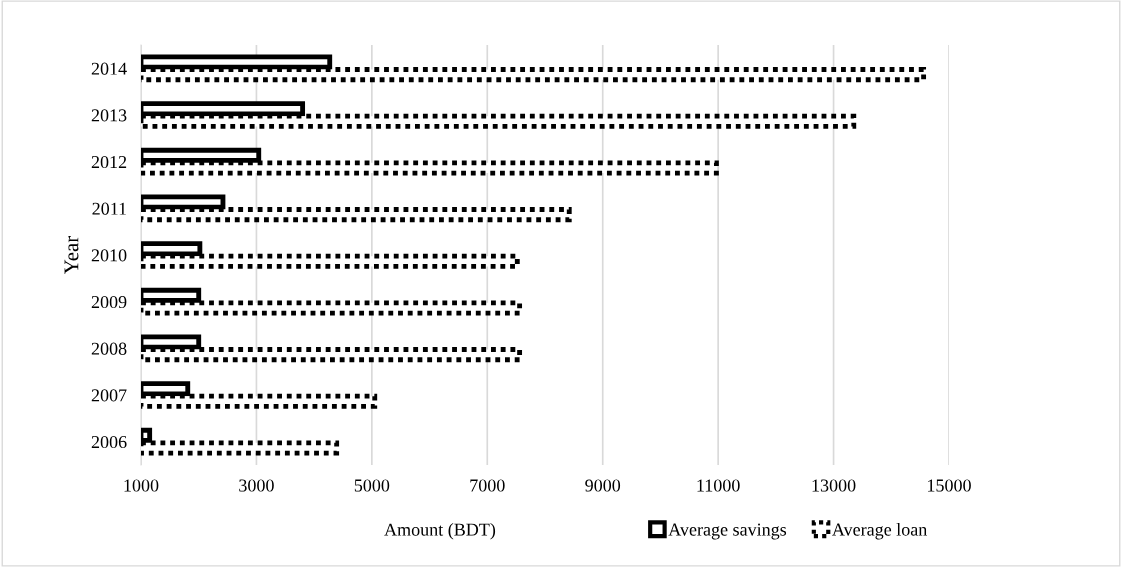  Describe the element at coordinates (949, 485) in the screenshot. I see `x-tick-label: 15000` at that location.